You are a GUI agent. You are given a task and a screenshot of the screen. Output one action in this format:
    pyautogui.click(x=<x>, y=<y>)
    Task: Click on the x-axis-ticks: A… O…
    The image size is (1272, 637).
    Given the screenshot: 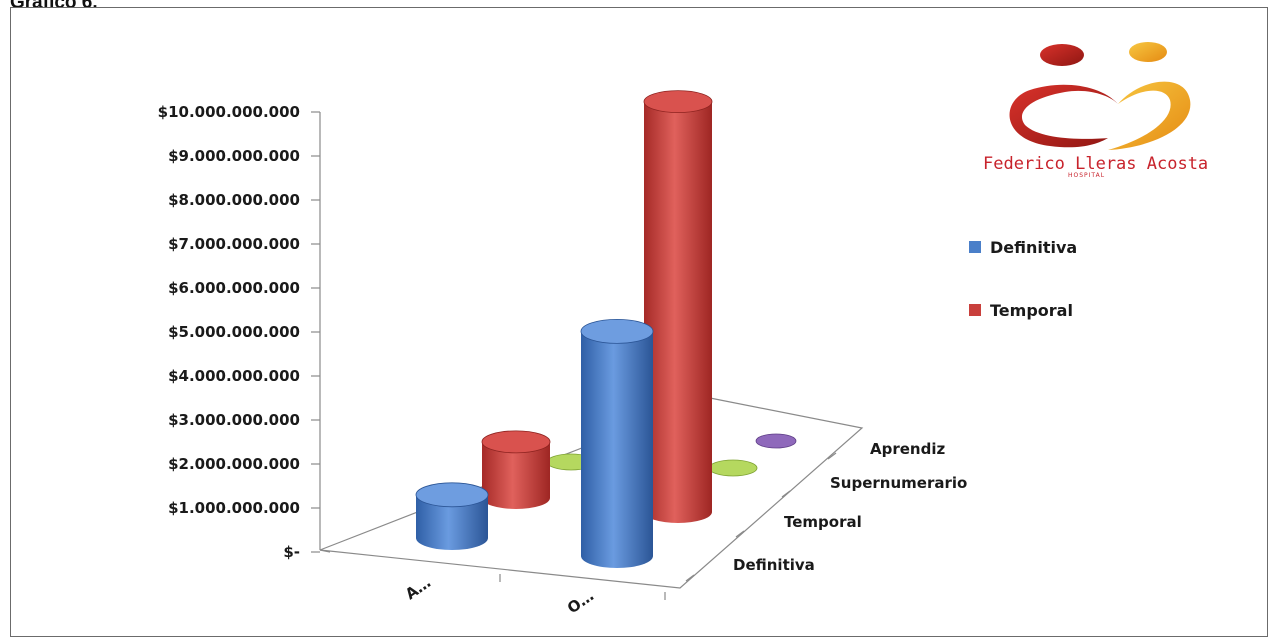 What is the action you would take?
    pyautogui.click(x=534, y=595)
    